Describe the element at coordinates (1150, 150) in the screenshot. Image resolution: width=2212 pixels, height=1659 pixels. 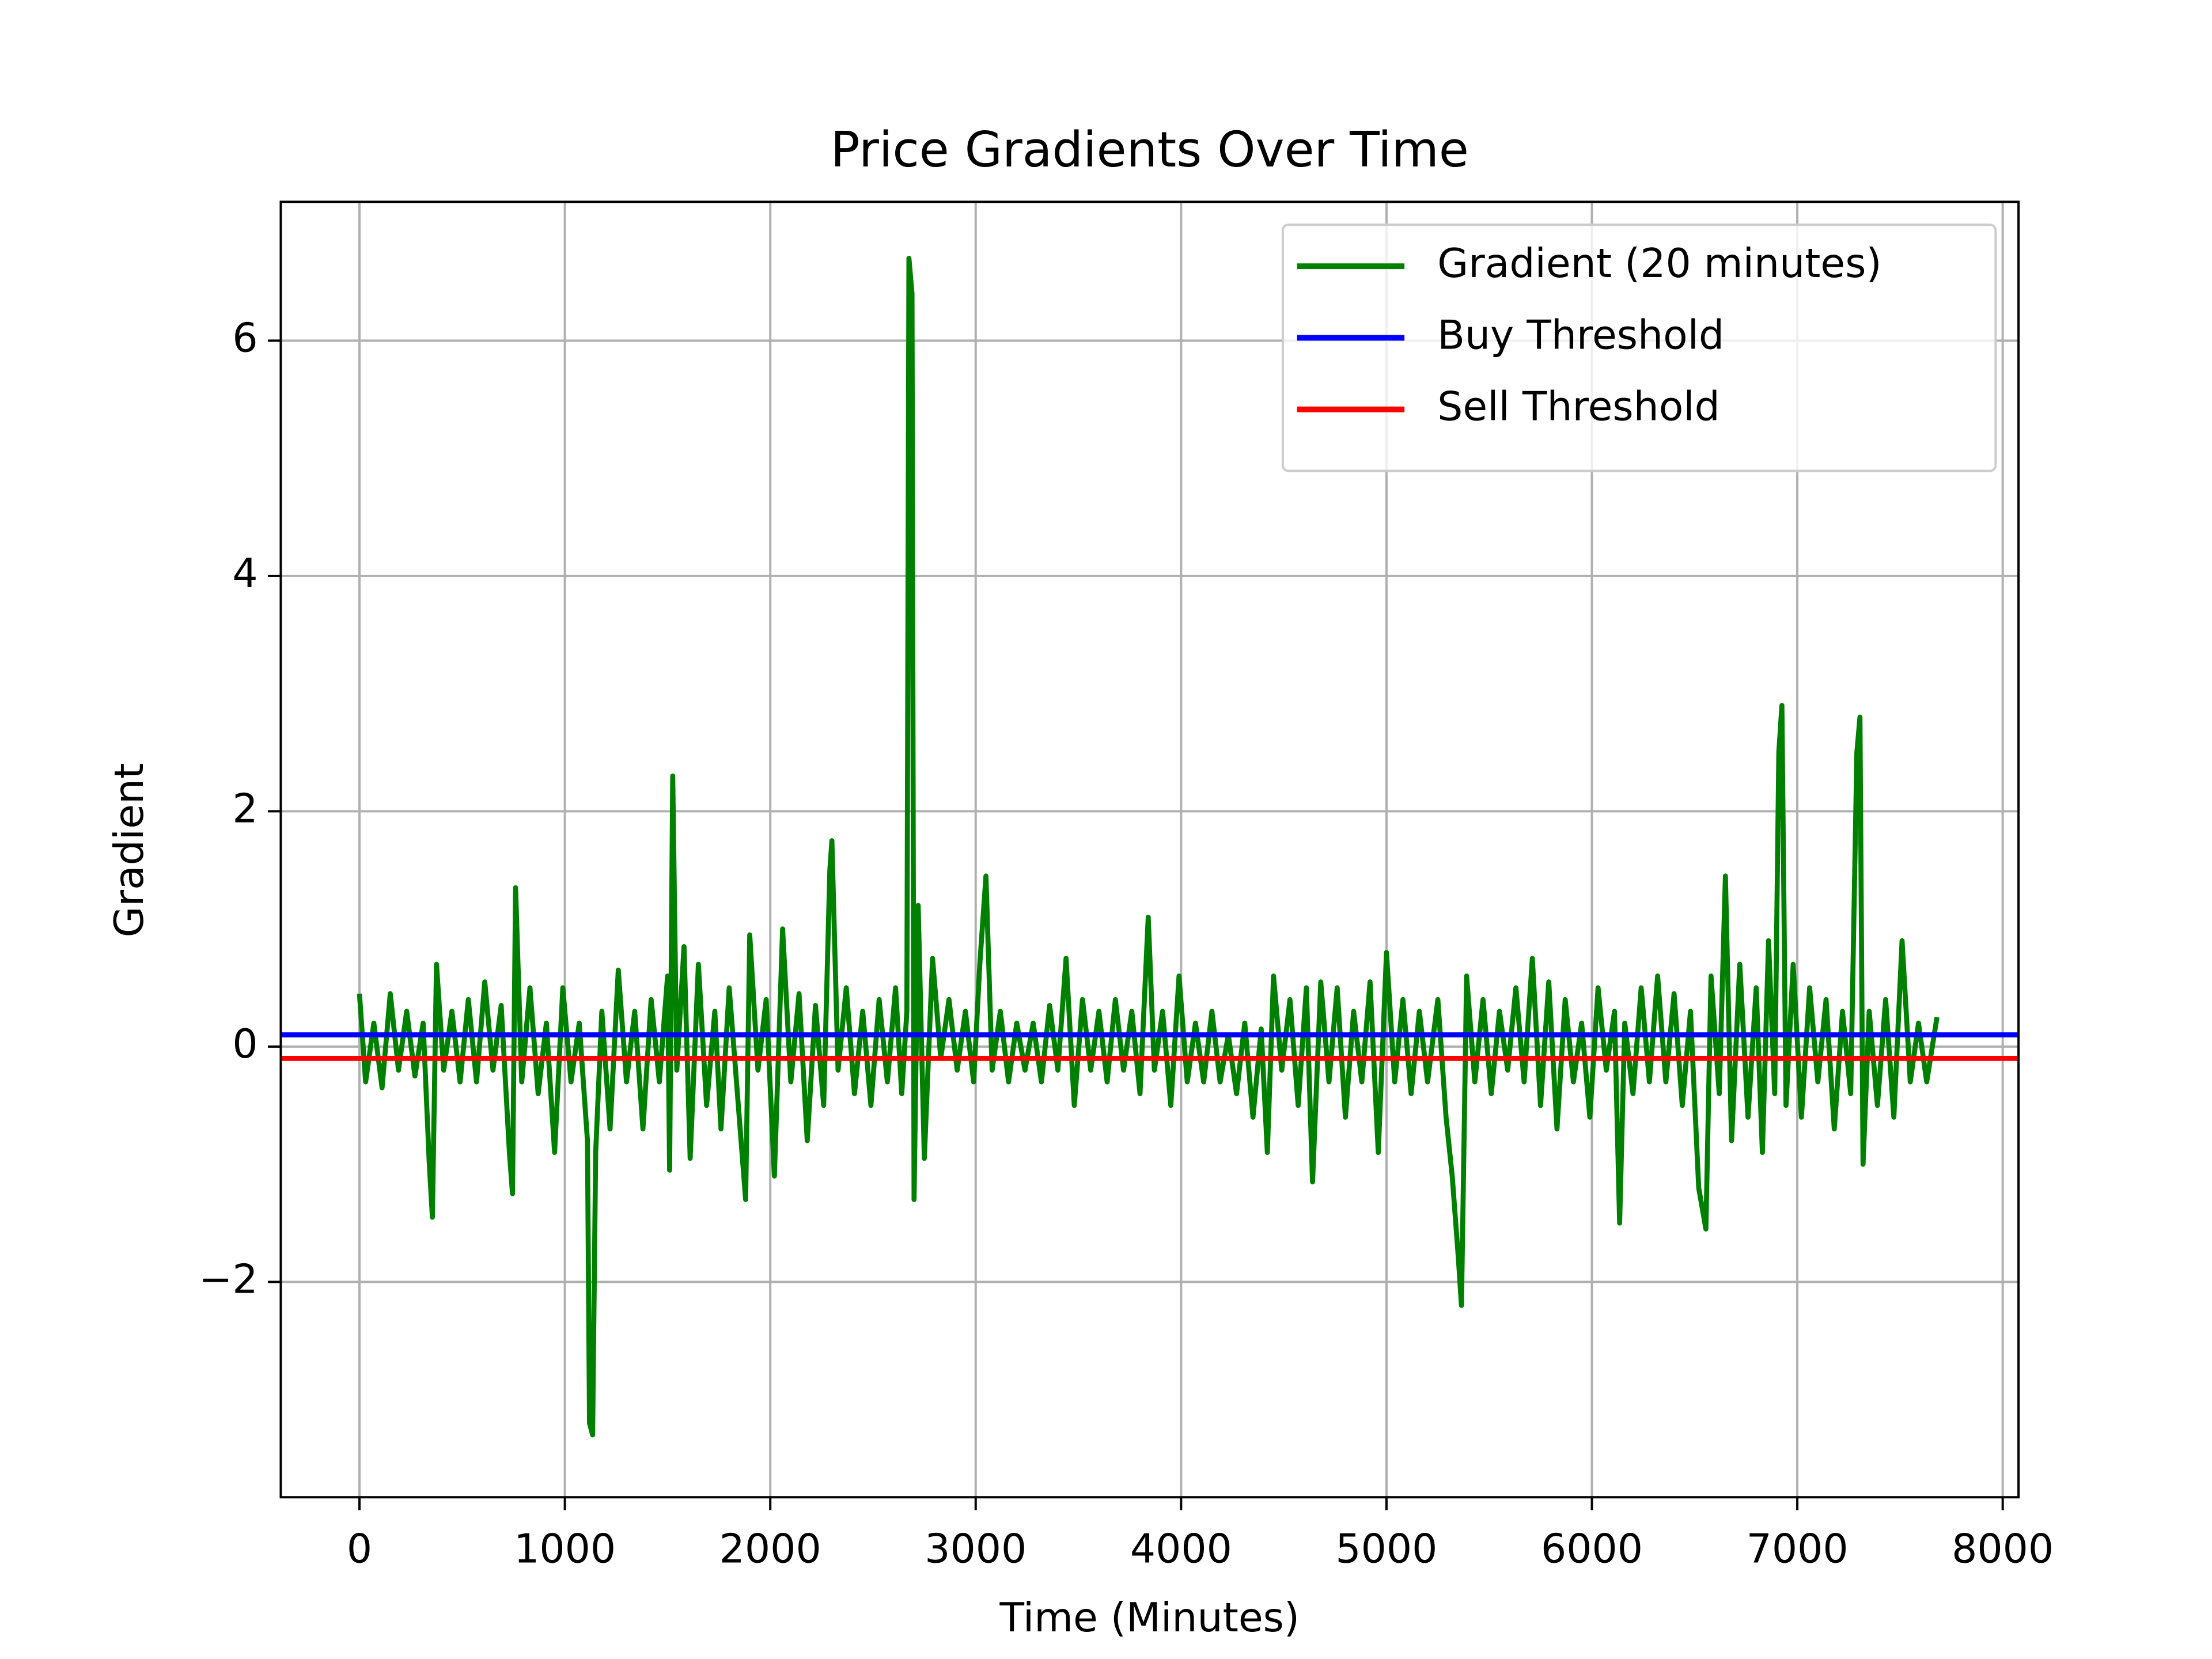
I see `chart-title: Price Gradients Over Time` at that location.